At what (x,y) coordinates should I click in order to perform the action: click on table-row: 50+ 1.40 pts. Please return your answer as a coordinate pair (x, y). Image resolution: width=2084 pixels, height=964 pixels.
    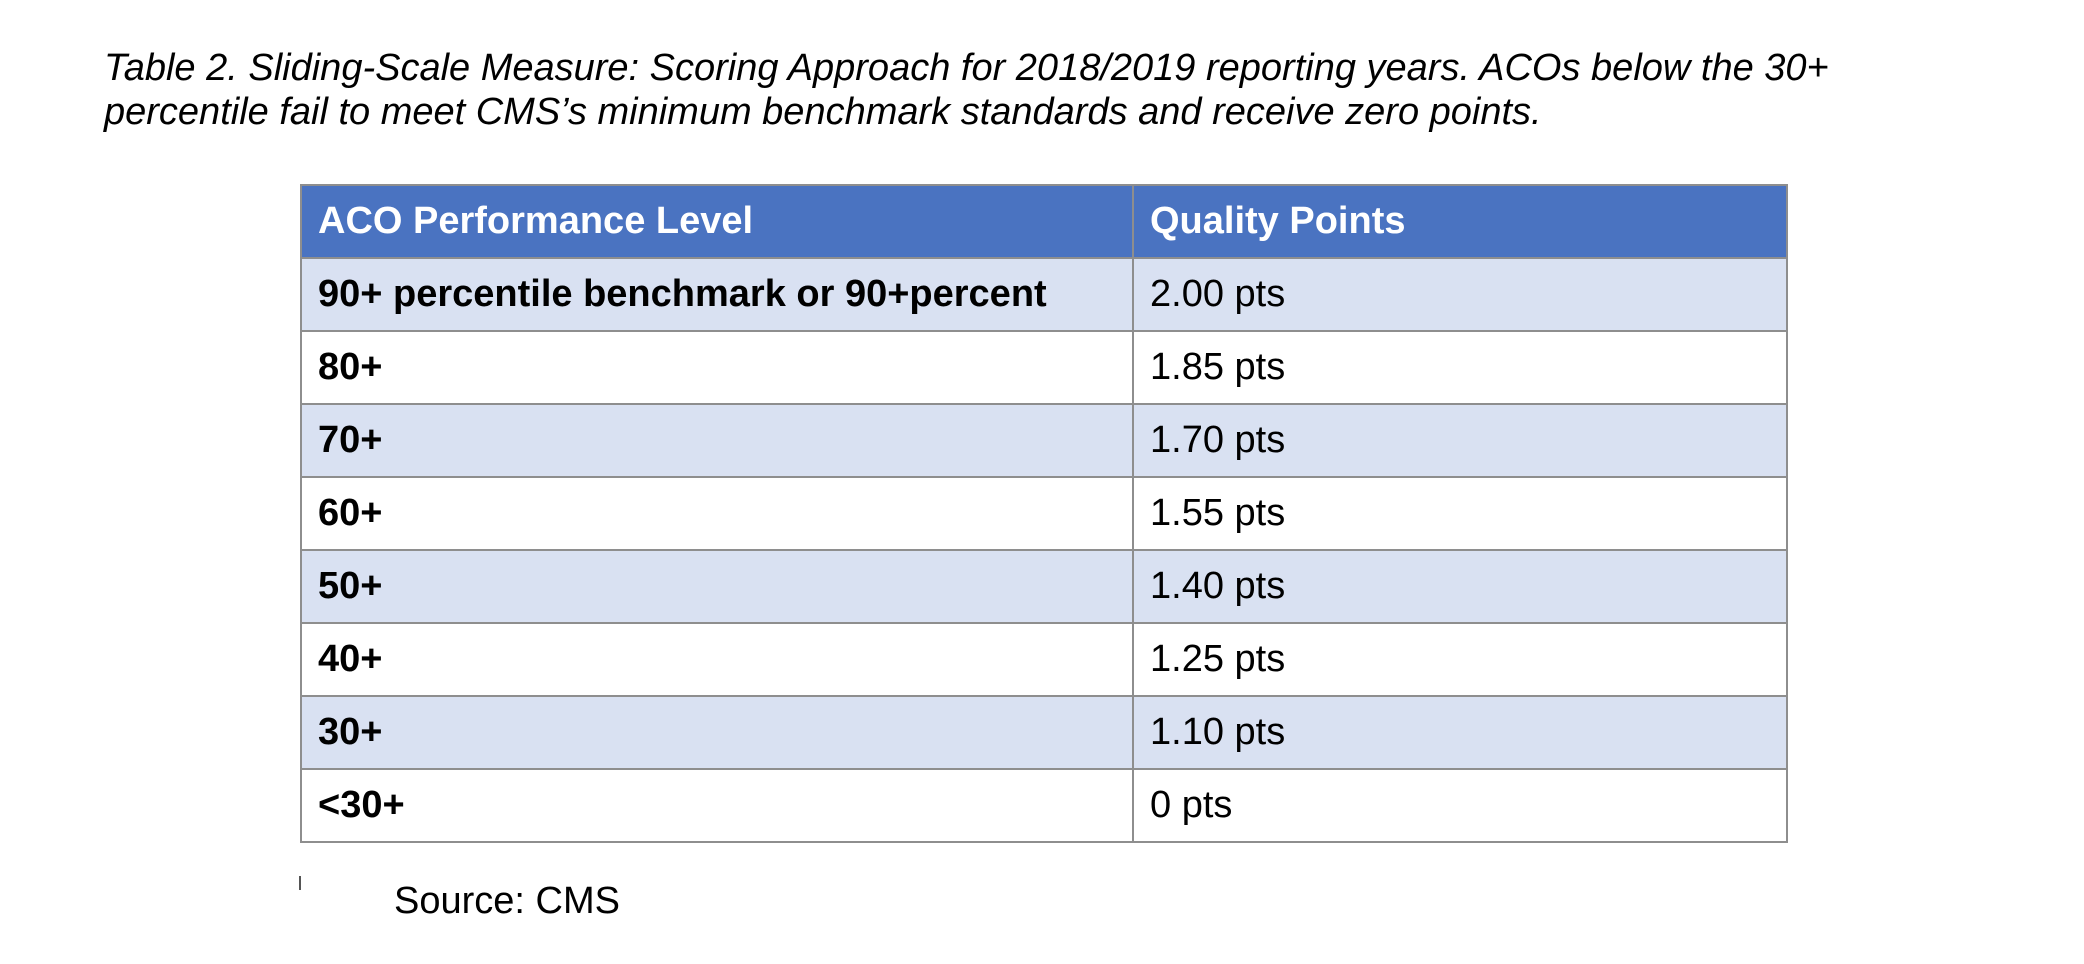
    Looking at the image, I should click on (1044, 586).